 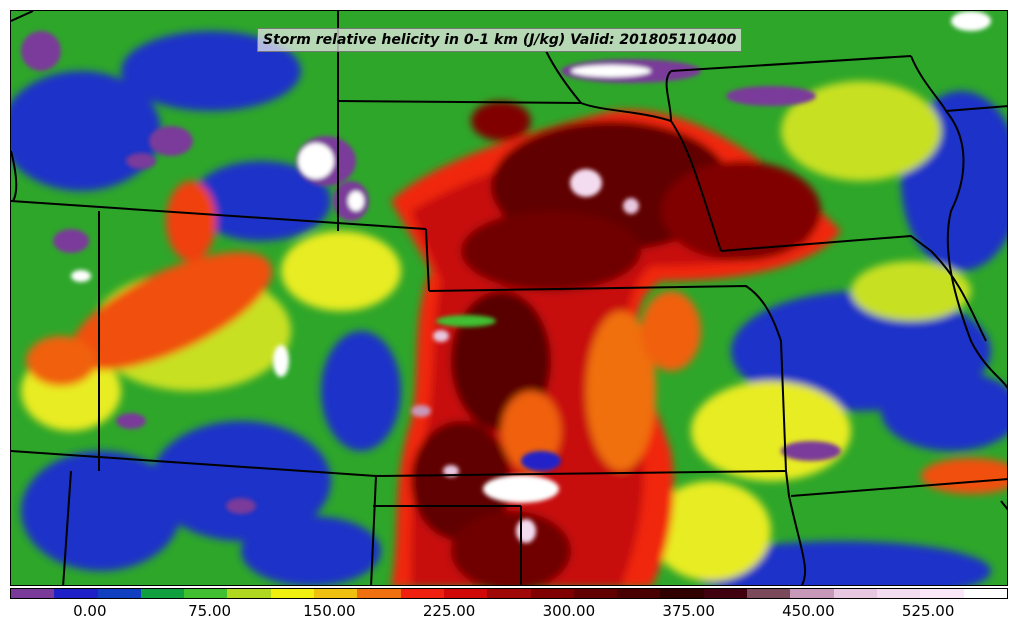 What do you see at coordinates (210, 611) in the screenshot?
I see `colorbar-tick-label: 75.00` at bounding box center [210, 611].